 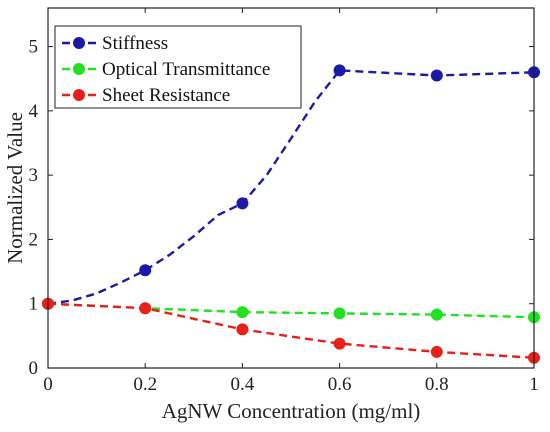 What do you see at coordinates (243, 384) in the screenshot?
I see `x-tick-label: 0.4` at bounding box center [243, 384].